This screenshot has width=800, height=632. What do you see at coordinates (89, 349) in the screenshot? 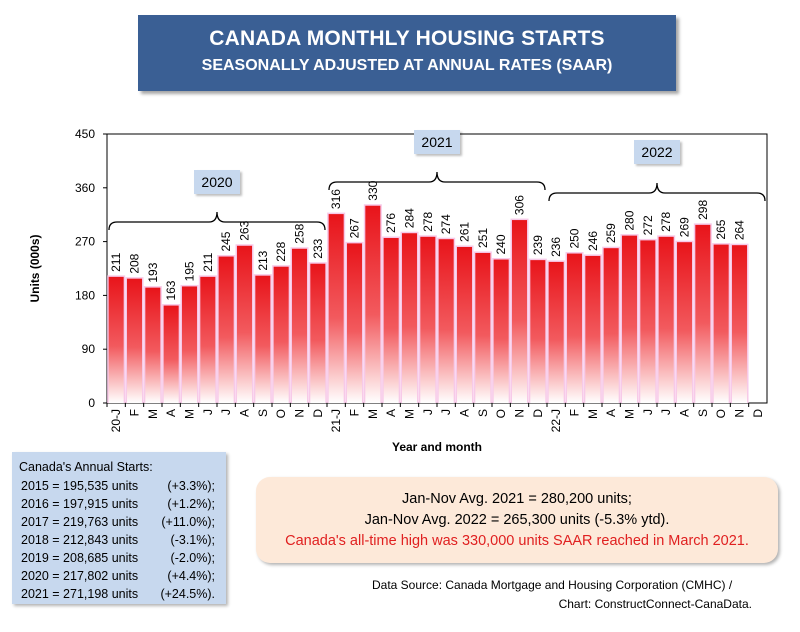
I see `y-tick-label: 90` at bounding box center [89, 349].